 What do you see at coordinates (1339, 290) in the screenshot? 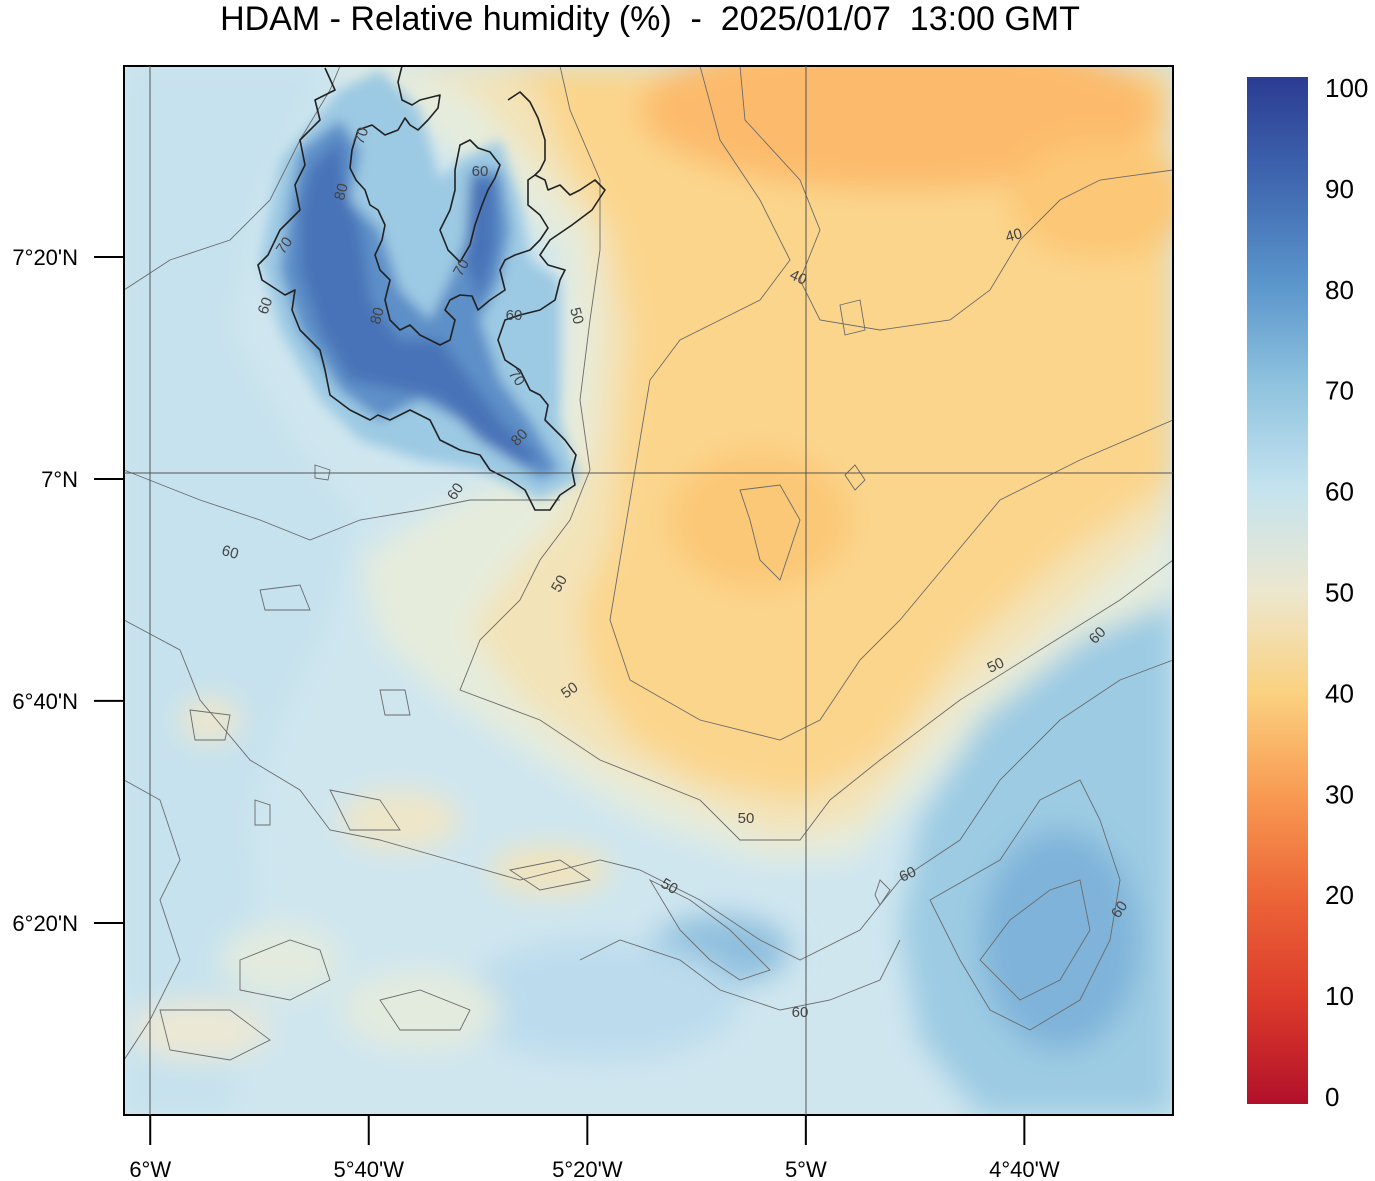
I see `colorbar-tick-label: 80` at bounding box center [1339, 290].